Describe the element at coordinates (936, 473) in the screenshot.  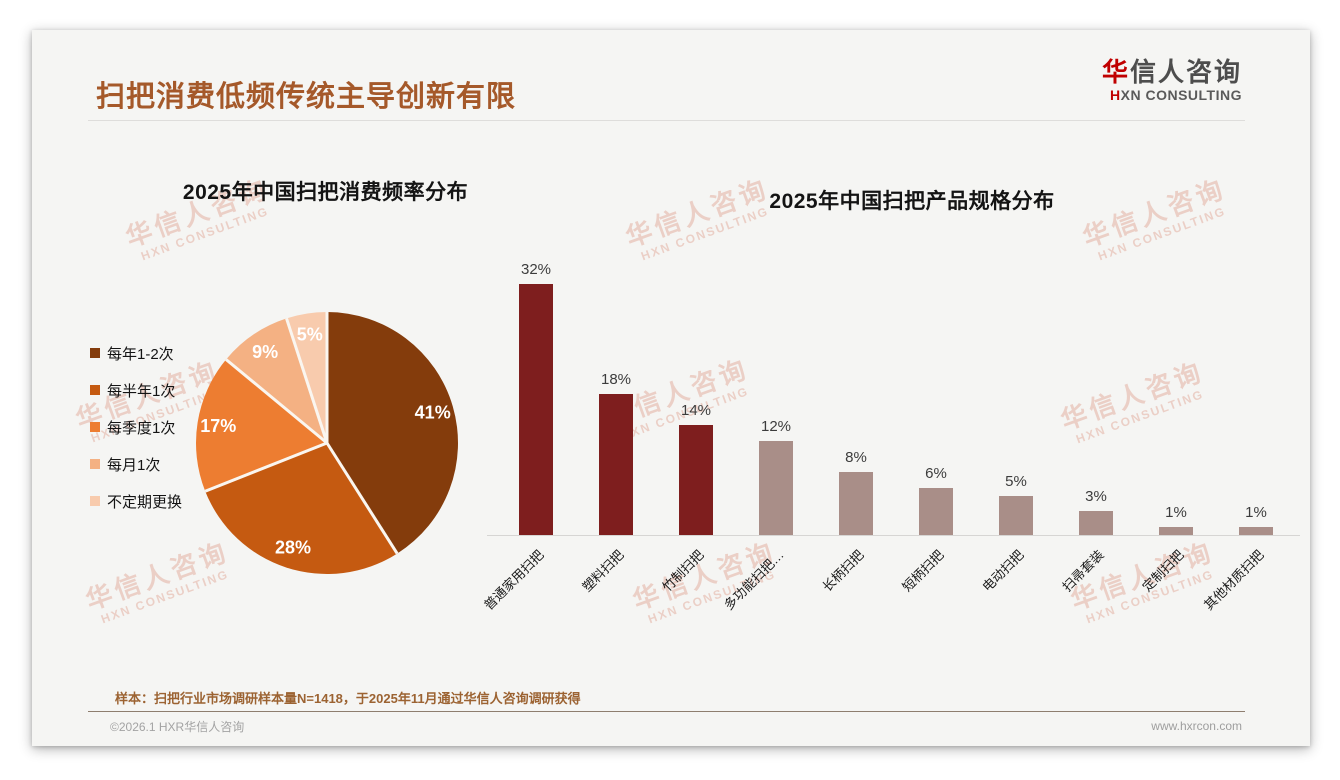
I see `bar-value-label: 6%` at that location.